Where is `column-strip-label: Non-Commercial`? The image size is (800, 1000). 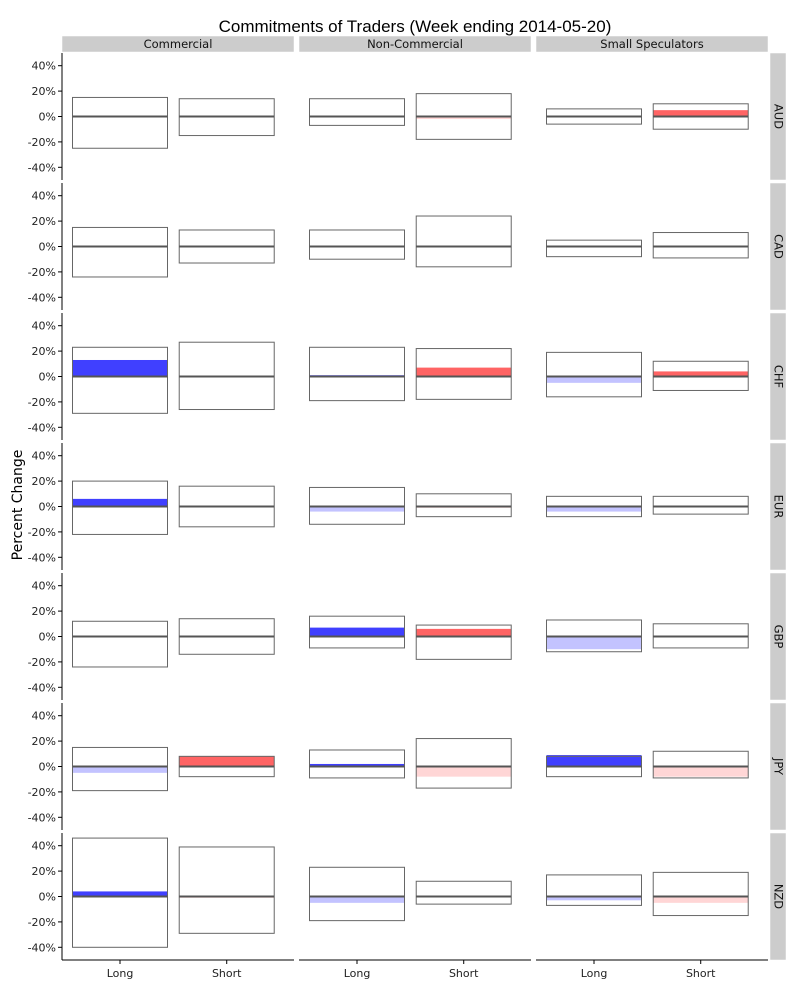 column-strip-label: Non-Commercial is located at coordinates (415, 44).